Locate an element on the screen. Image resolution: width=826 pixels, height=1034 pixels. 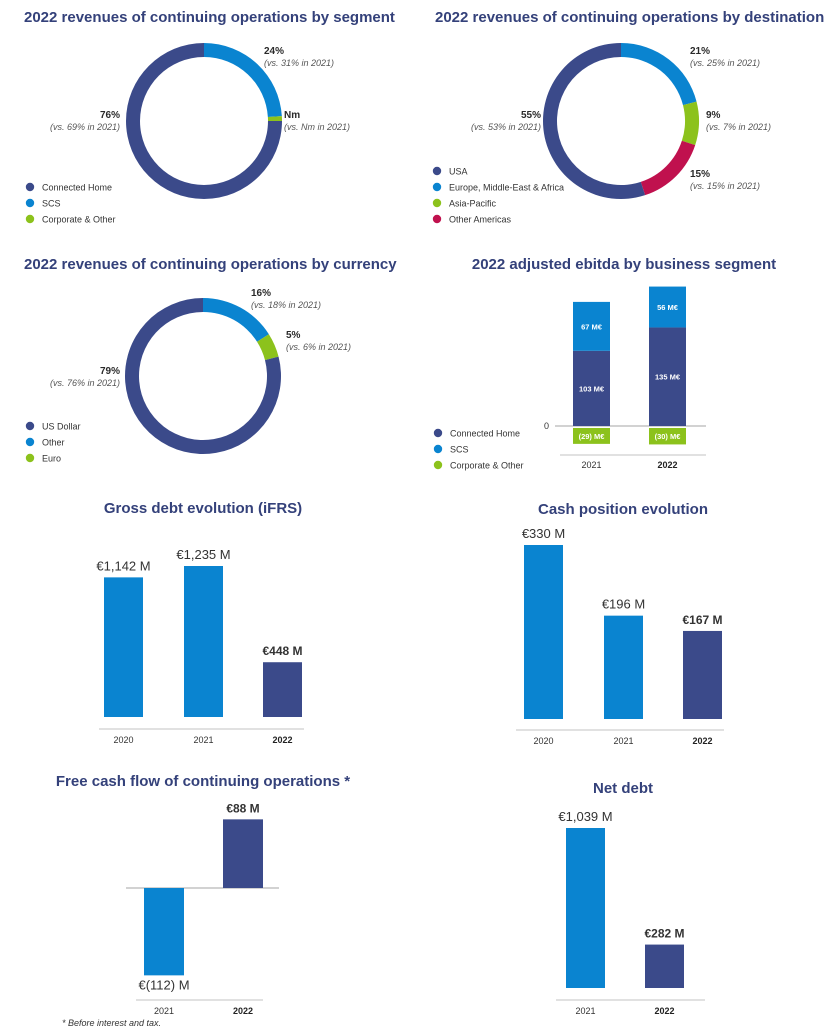
slice-other is located at coordinates (236, 320).